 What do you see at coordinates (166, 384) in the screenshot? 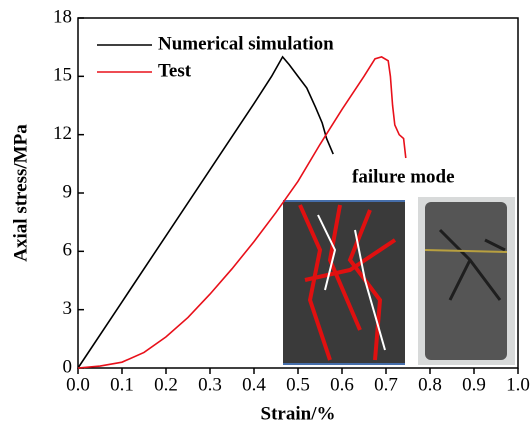
I see `x-tick-label: 0.2` at bounding box center [166, 384].